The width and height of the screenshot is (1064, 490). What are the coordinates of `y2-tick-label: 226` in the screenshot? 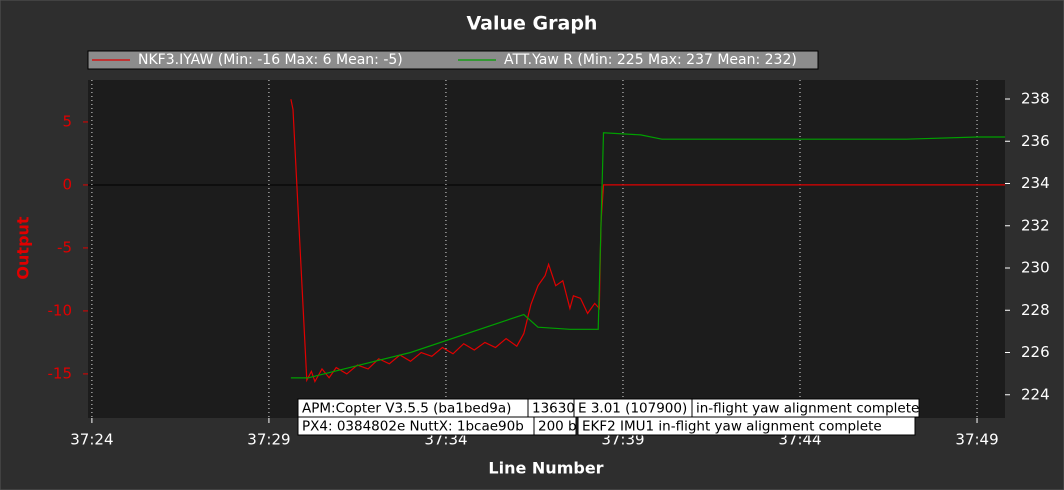 It's located at (1035, 352).